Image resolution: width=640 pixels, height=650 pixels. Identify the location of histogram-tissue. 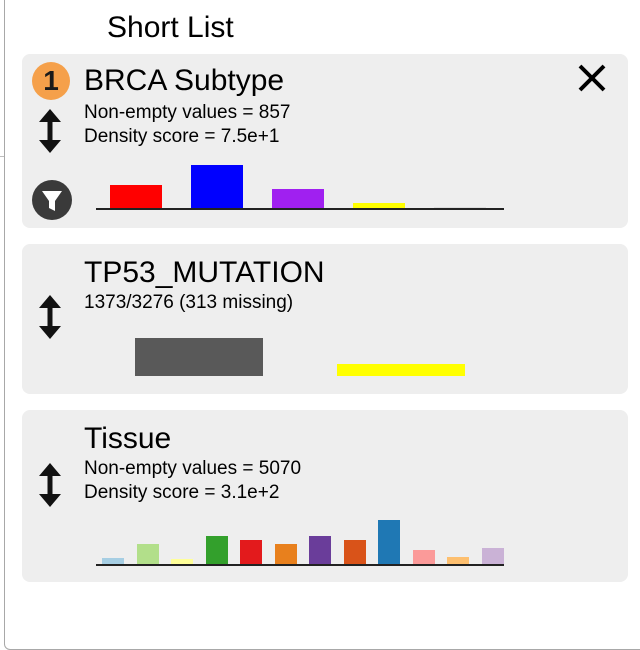
(301, 536).